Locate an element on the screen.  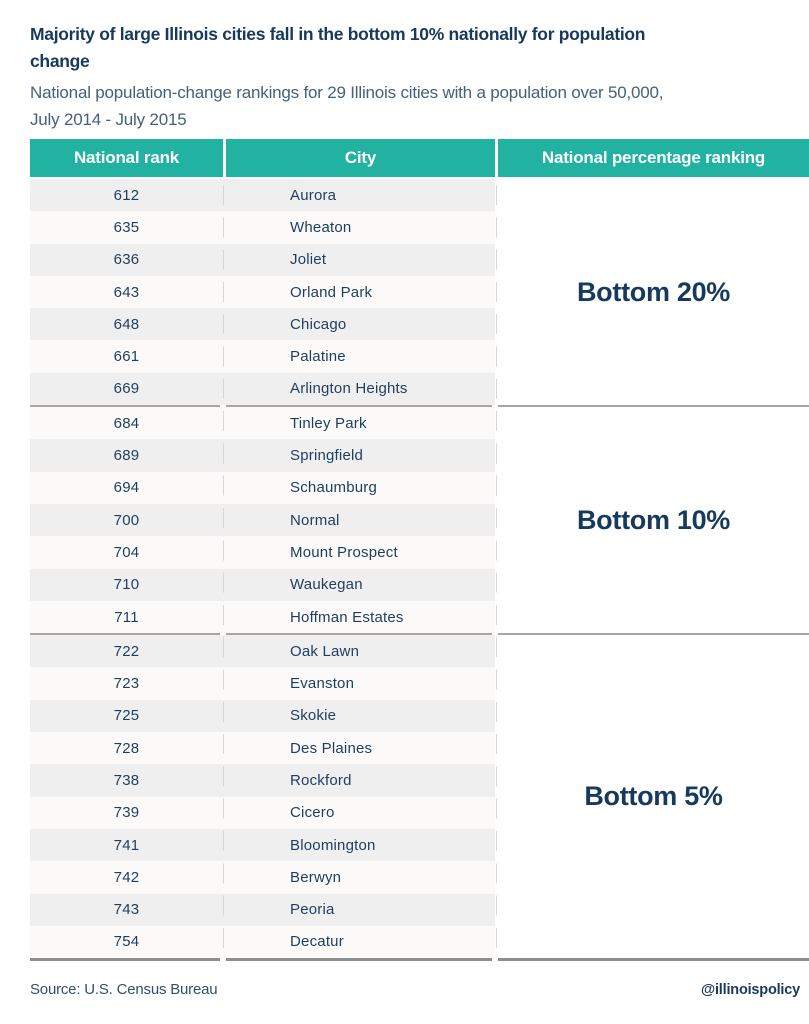
group-label: Bottom 10% is located at coordinates (653, 519).